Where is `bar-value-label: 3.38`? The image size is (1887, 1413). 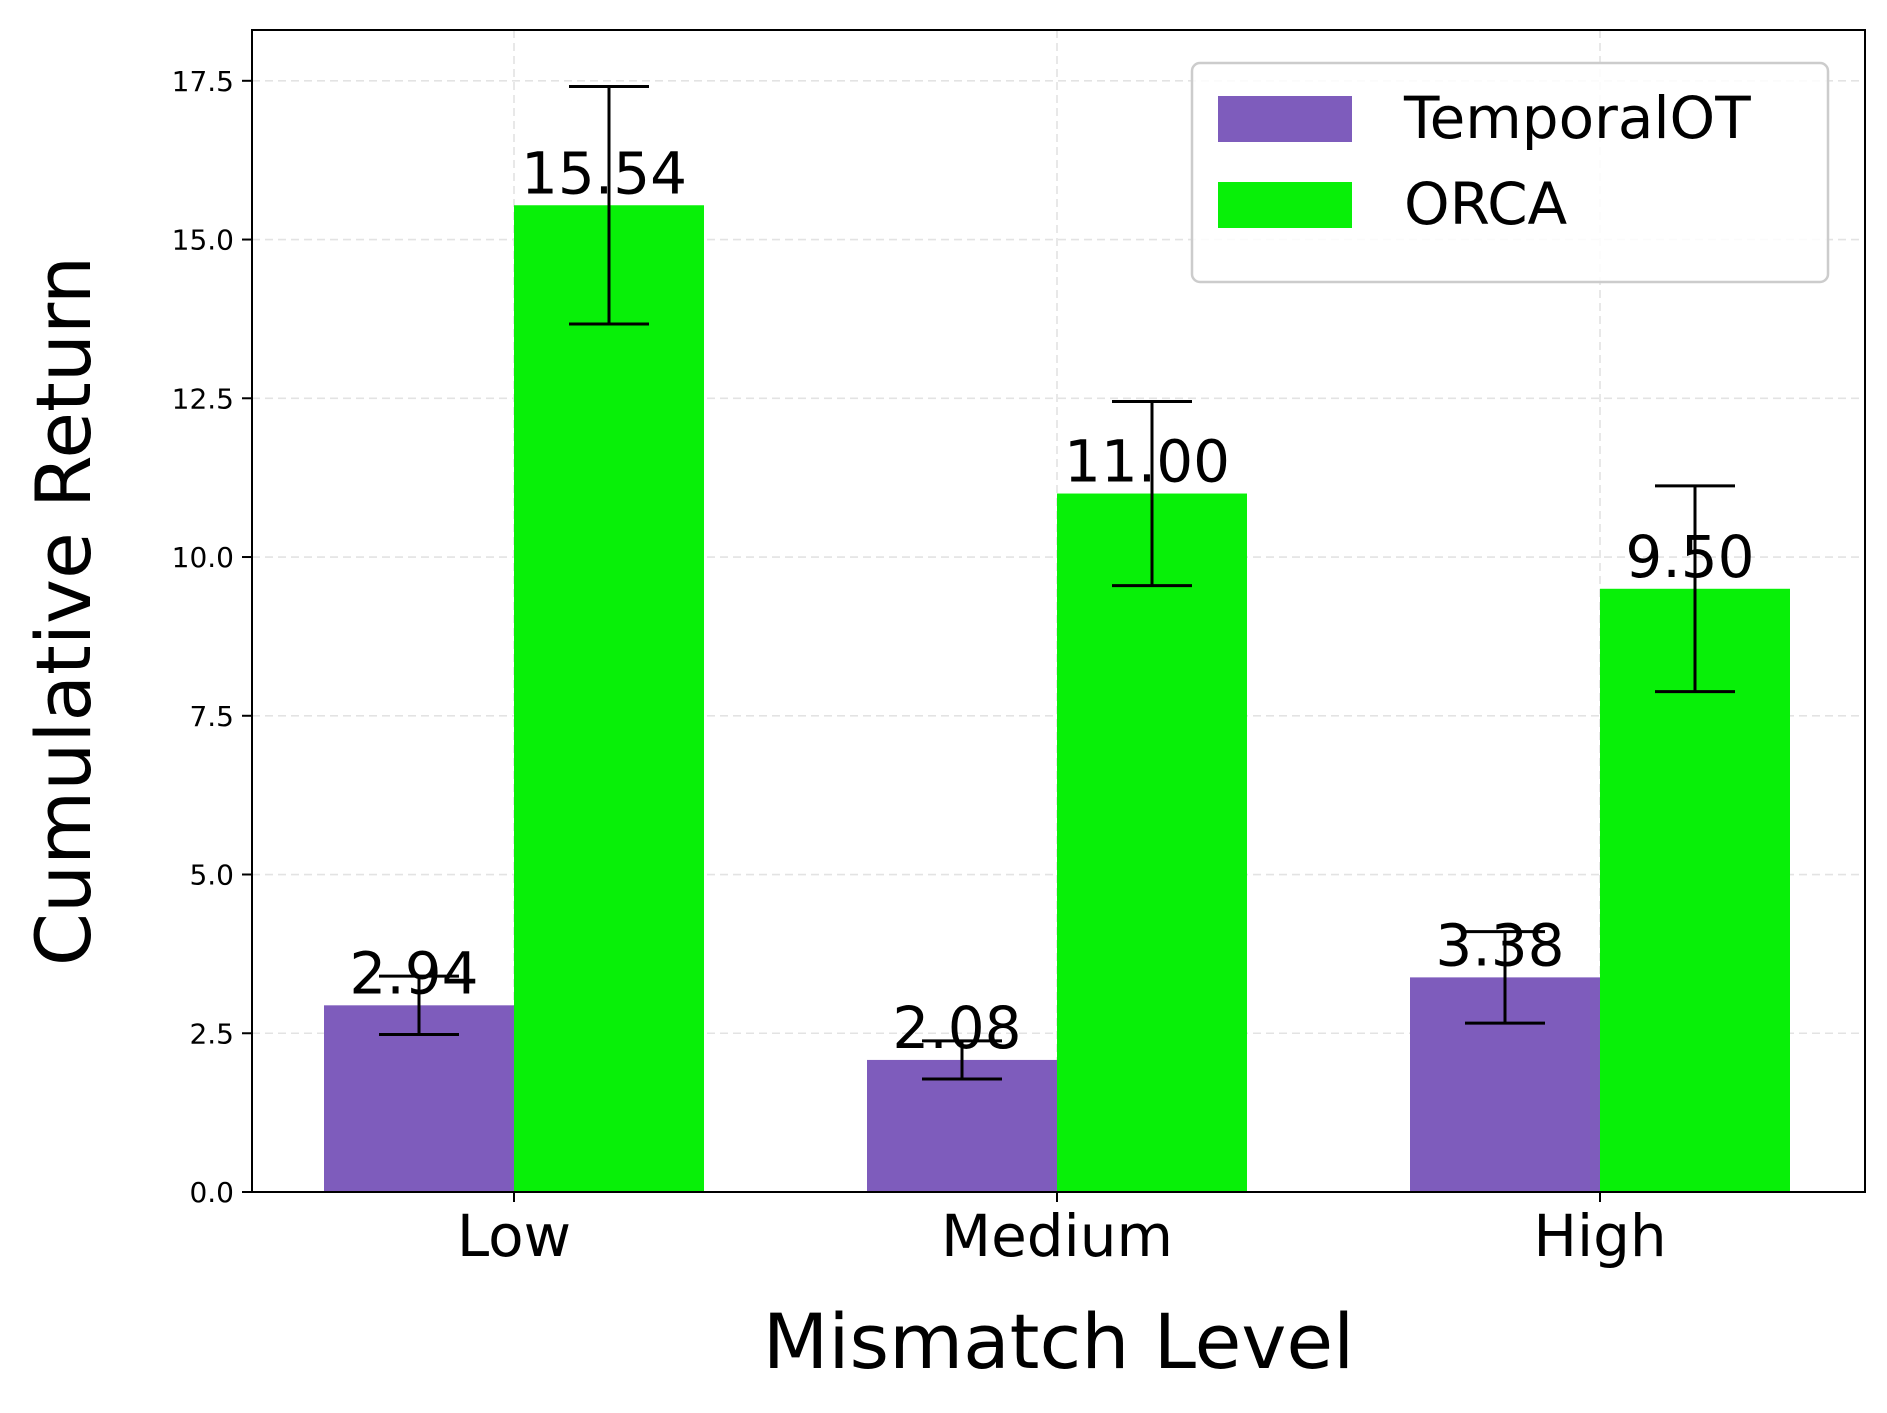 bar-value-label: 3.38 is located at coordinates (1499, 945).